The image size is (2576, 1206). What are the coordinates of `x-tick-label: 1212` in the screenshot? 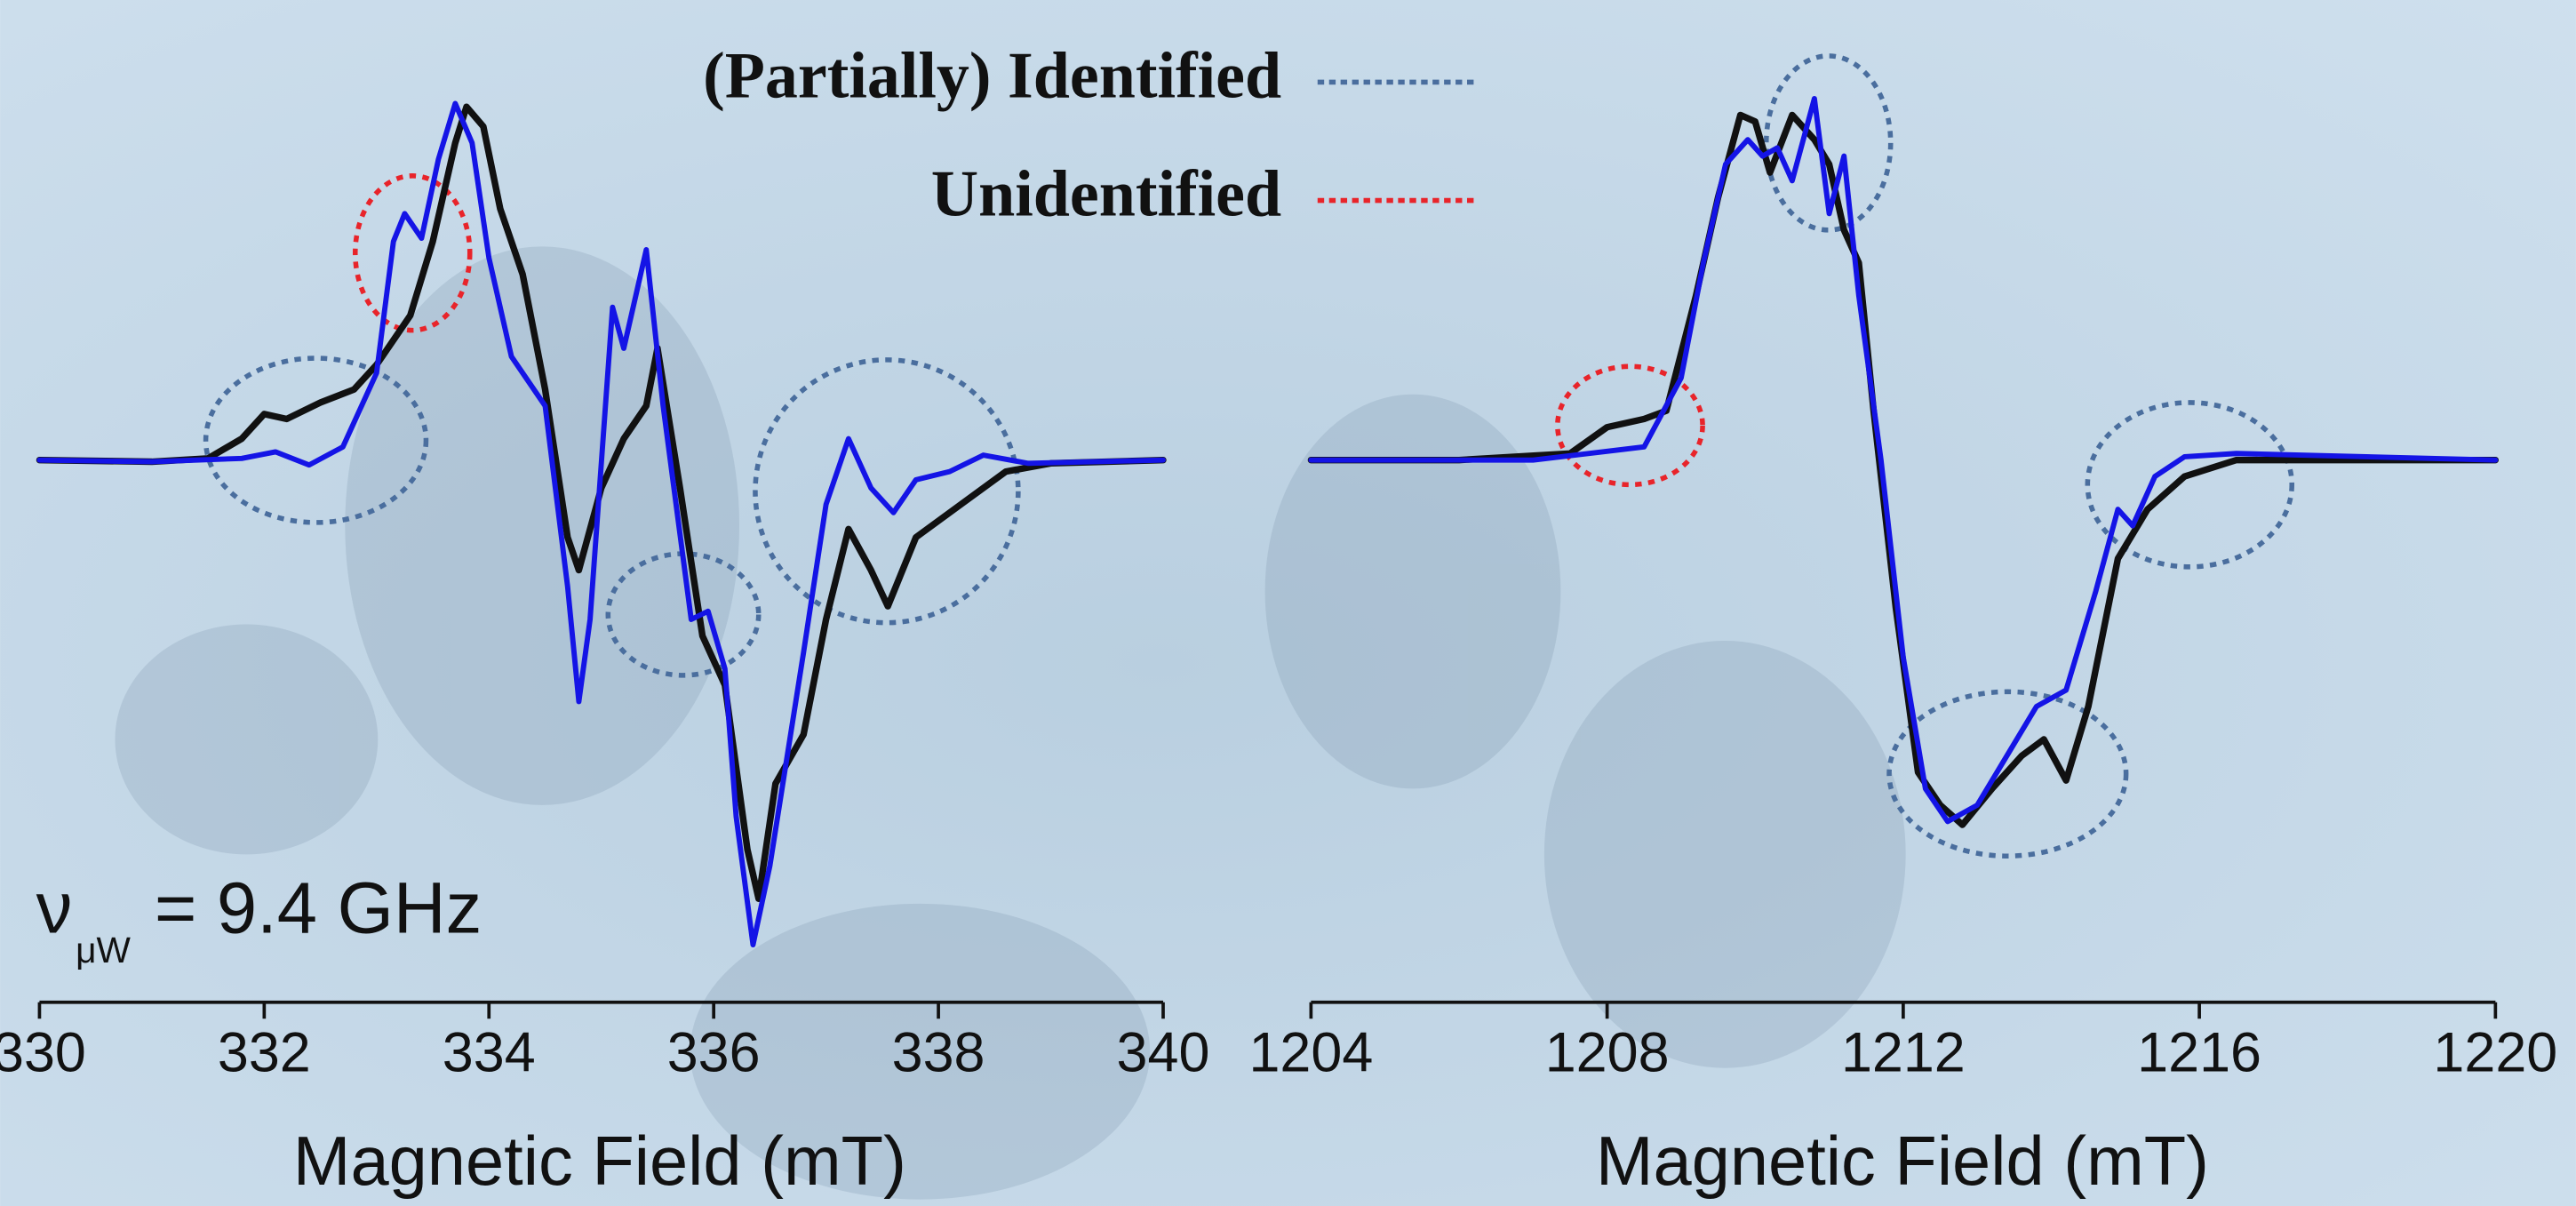 It's located at (1904, 1052).